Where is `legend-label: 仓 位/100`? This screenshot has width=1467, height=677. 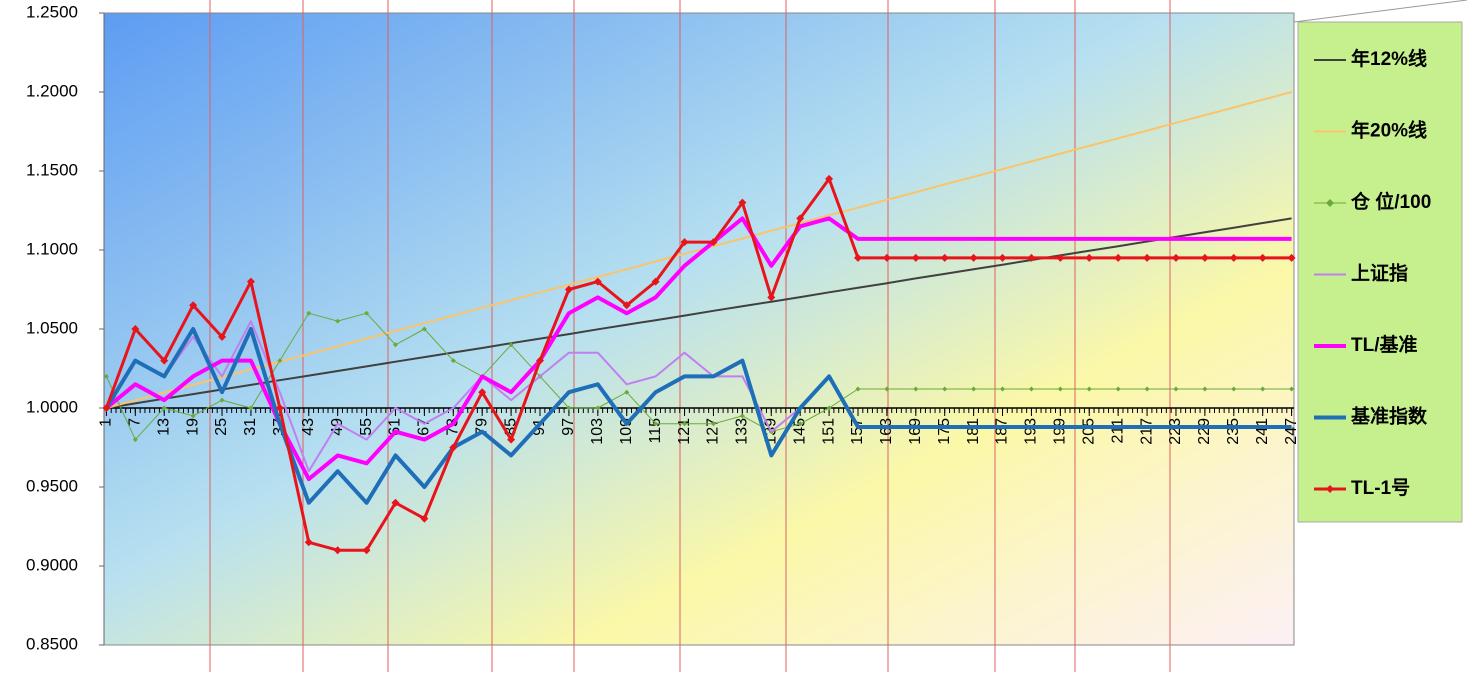
legend-label: 仓 位/100 is located at coordinates (1390, 201).